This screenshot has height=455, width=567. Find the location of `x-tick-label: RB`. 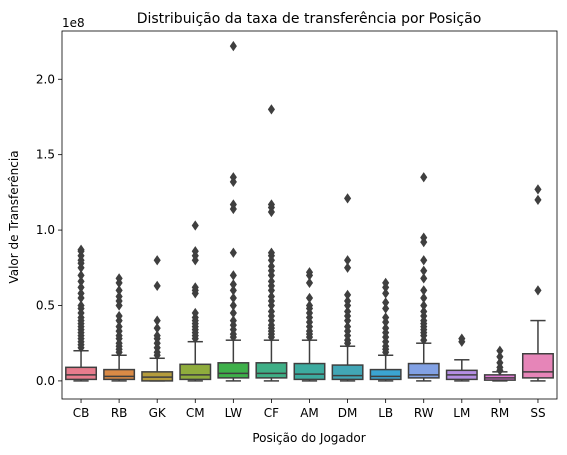

x-tick-label: RB is located at coordinates (119, 413).